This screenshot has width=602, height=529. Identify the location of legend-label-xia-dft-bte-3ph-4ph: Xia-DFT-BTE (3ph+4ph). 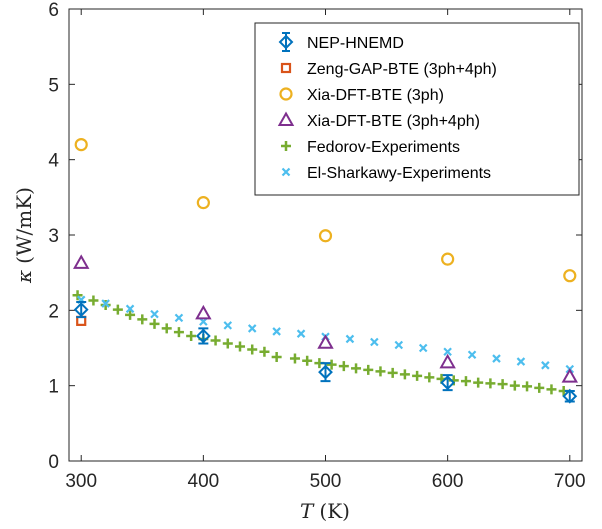
(393, 121).